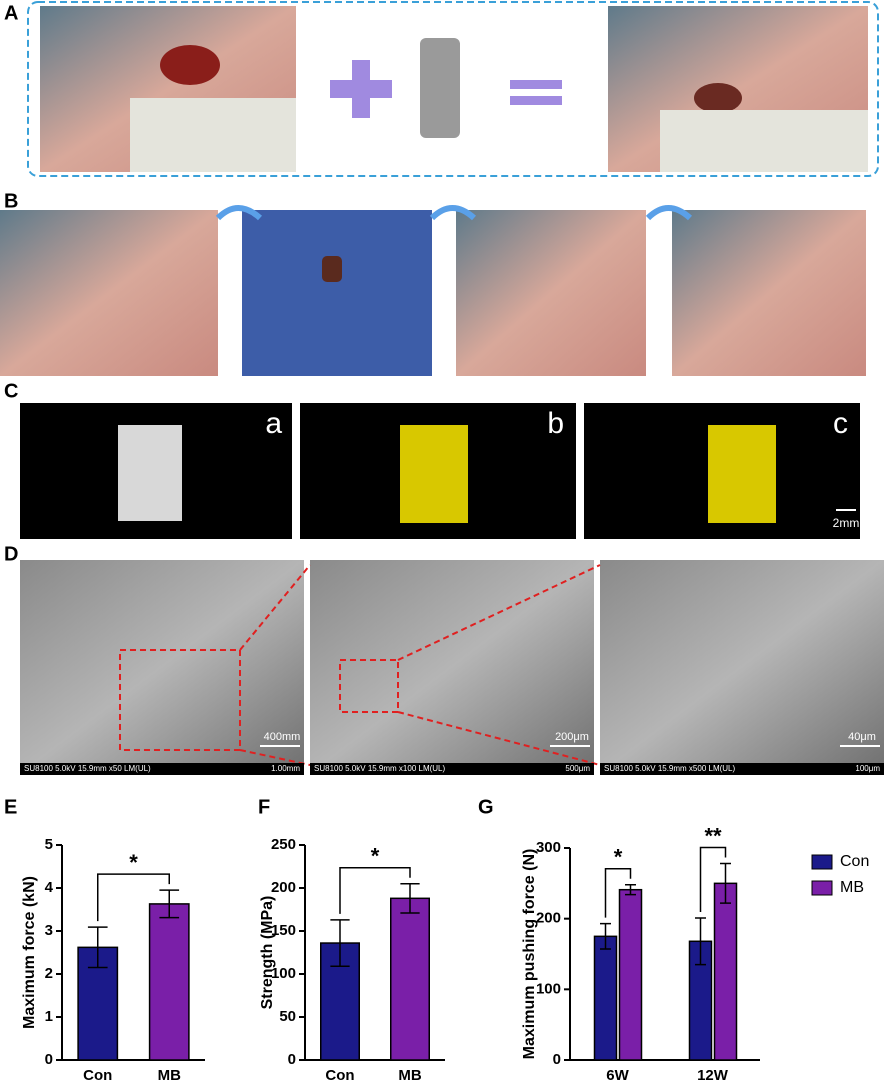  I want to click on x-tick-label: 12W, so click(713, 1075).